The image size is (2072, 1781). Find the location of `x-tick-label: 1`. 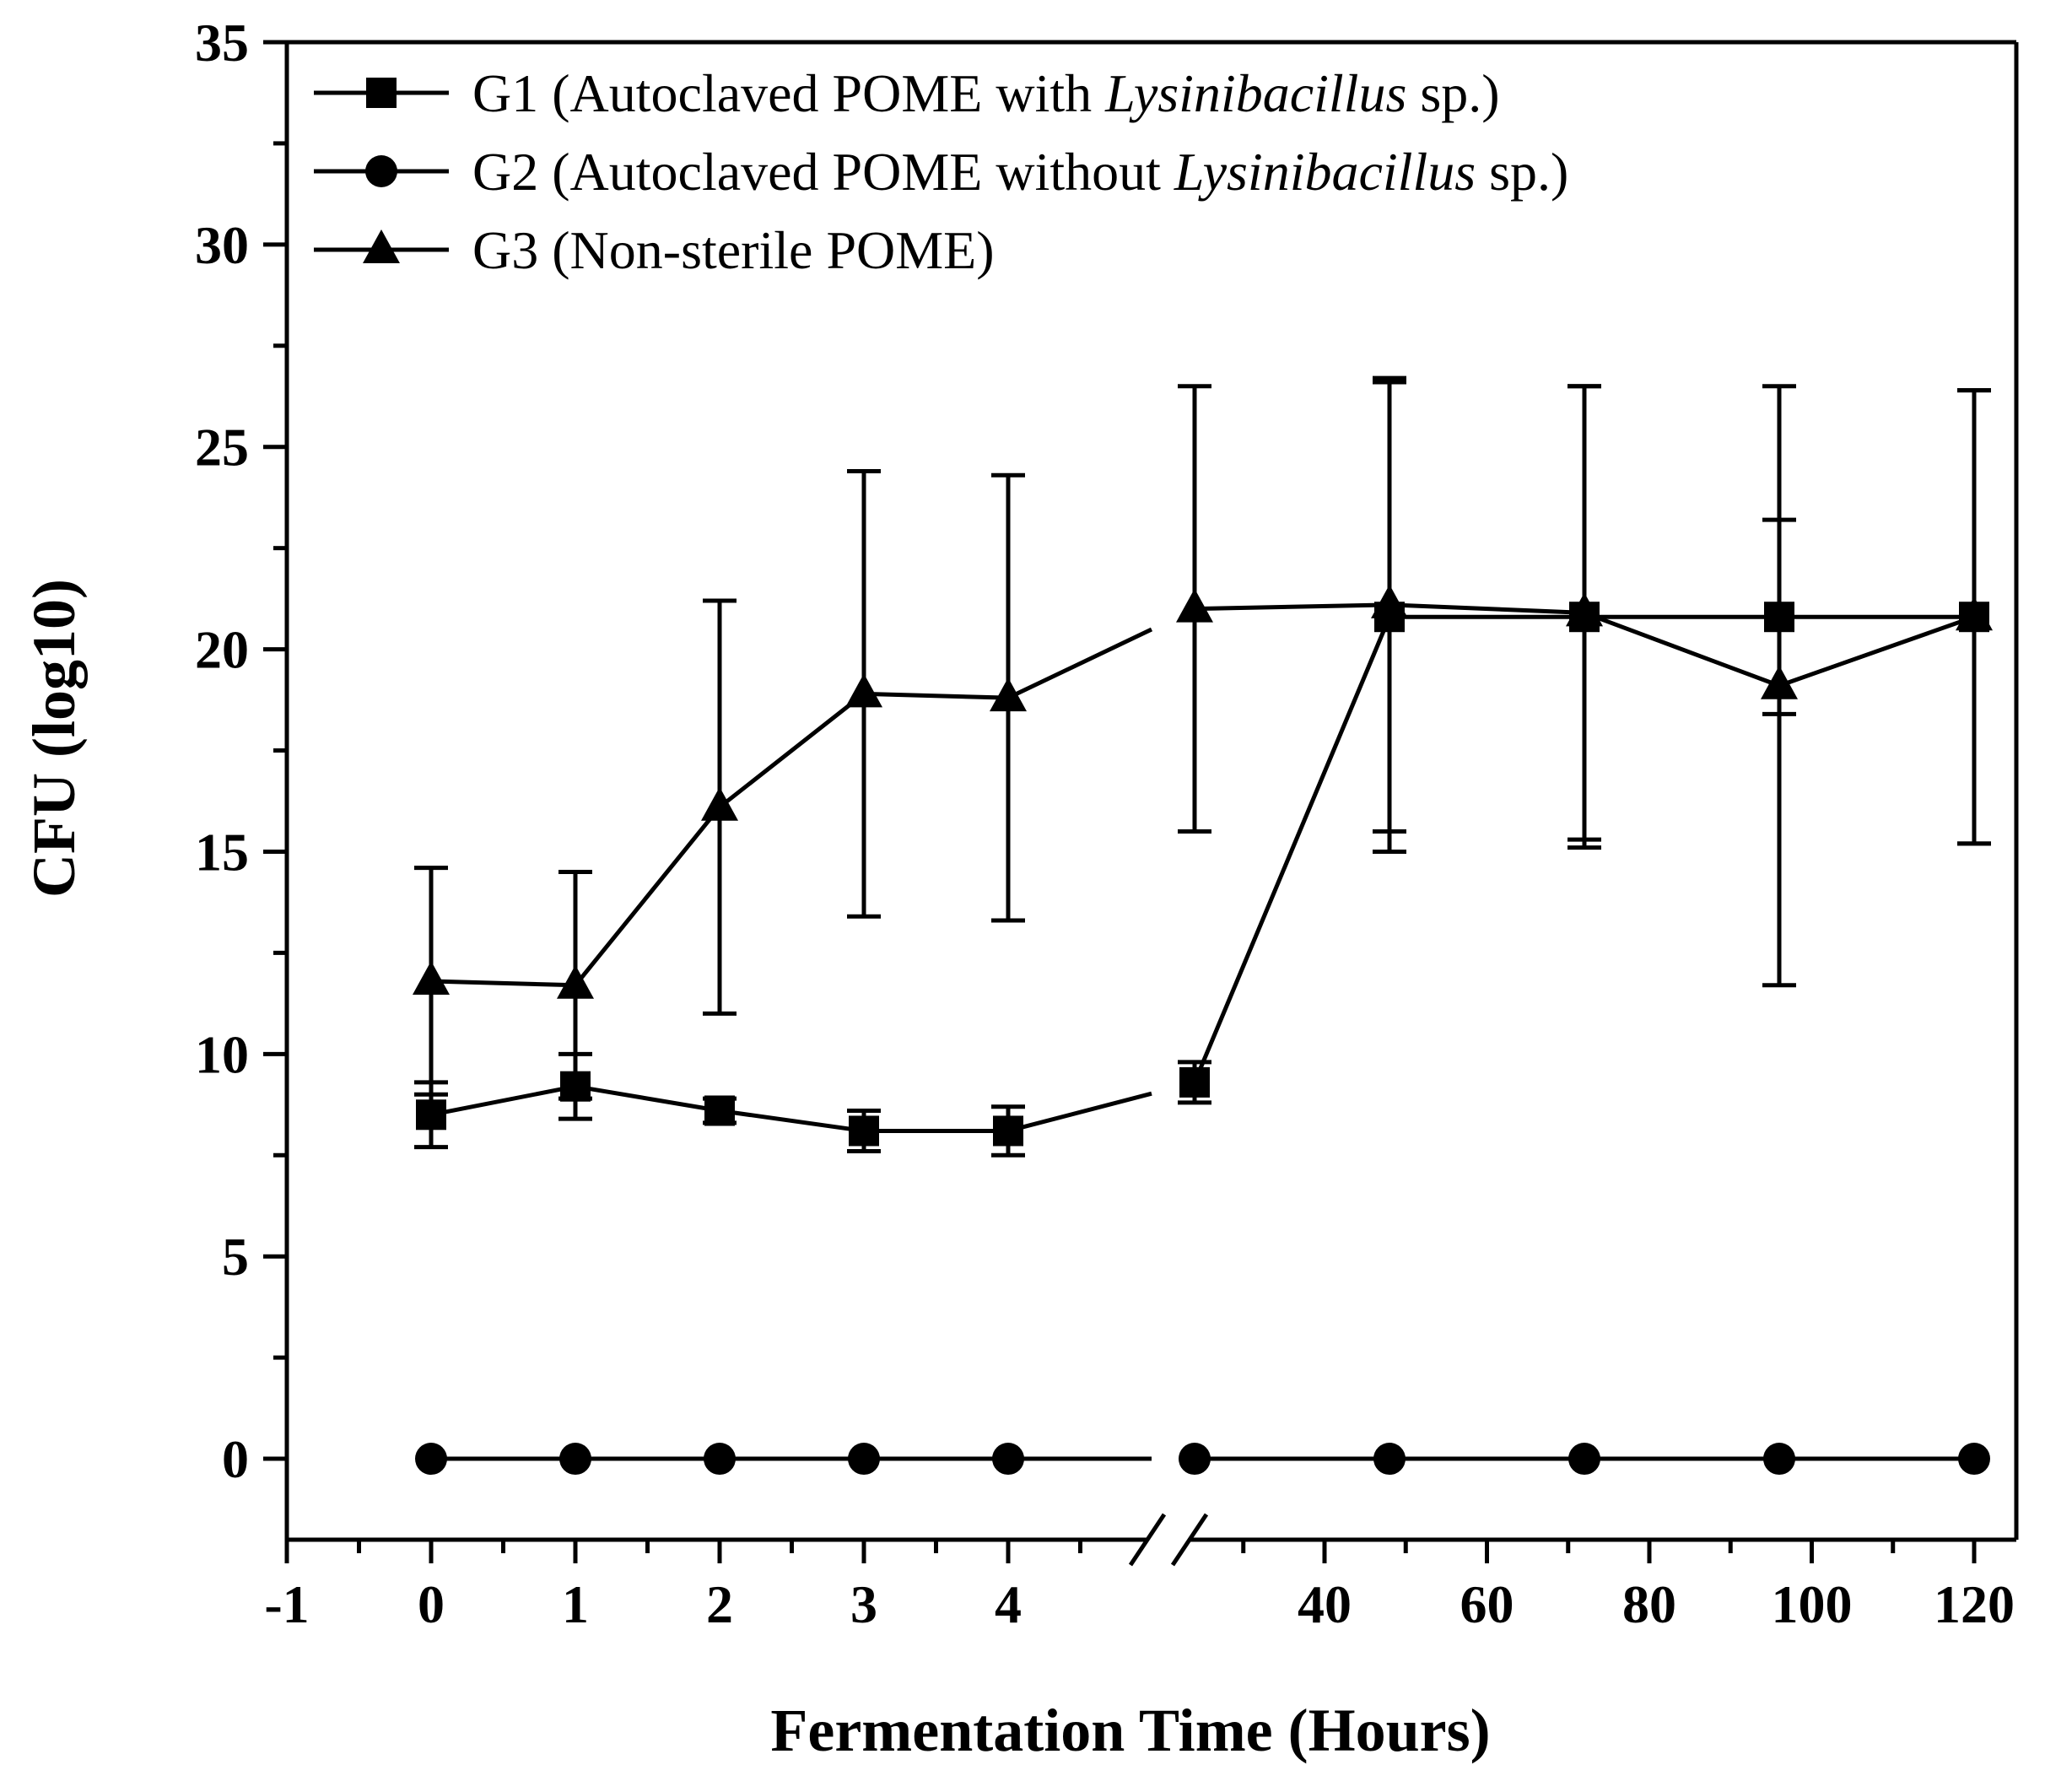

x-tick-label: 1 is located at coordinates (575, 1604).